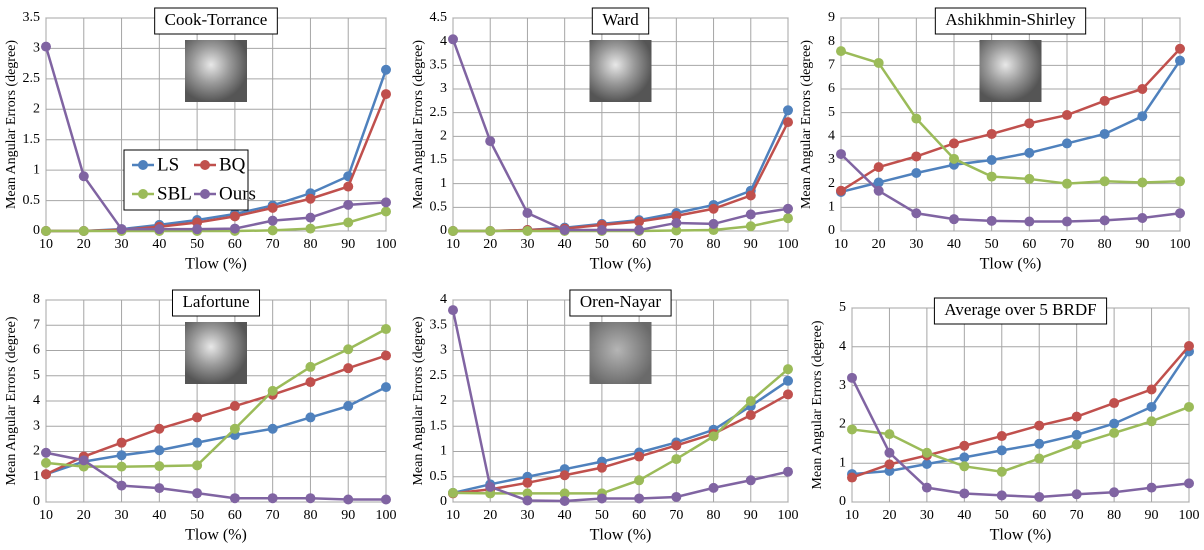  Describe the element at coordinates (1067, 244) in the screenshot. I see `x-tick-label: 70` at that location.